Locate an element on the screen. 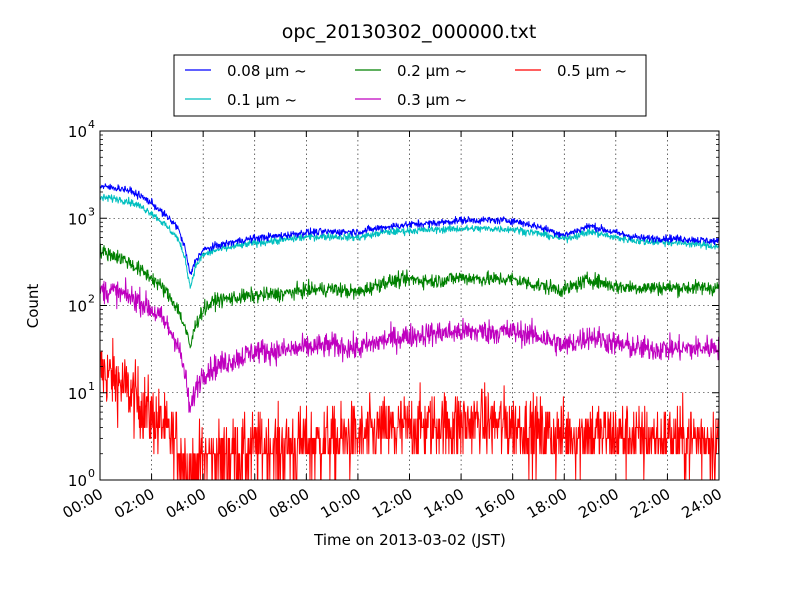 The image size is (800, 600). y-tick-label-exponent: 0 is located at coordinates (91, 473).